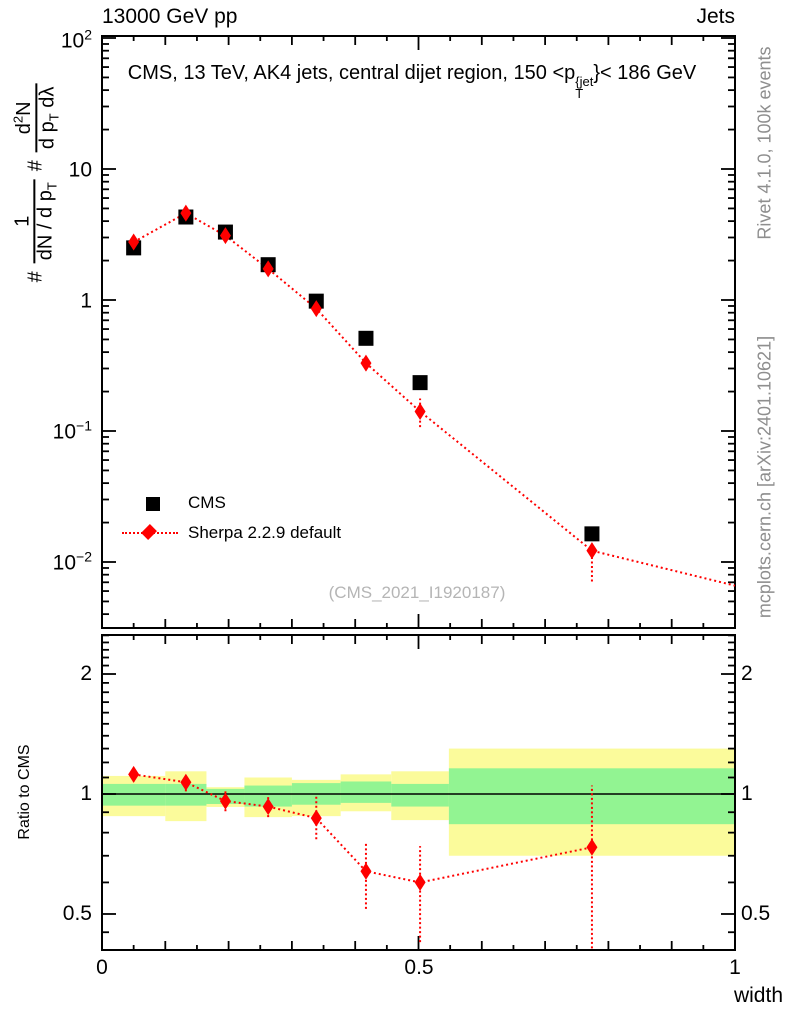  Describe the element at coordinates (153, 504) in the screenshot. I see `legend-marker-cms-square-icon` at that location.